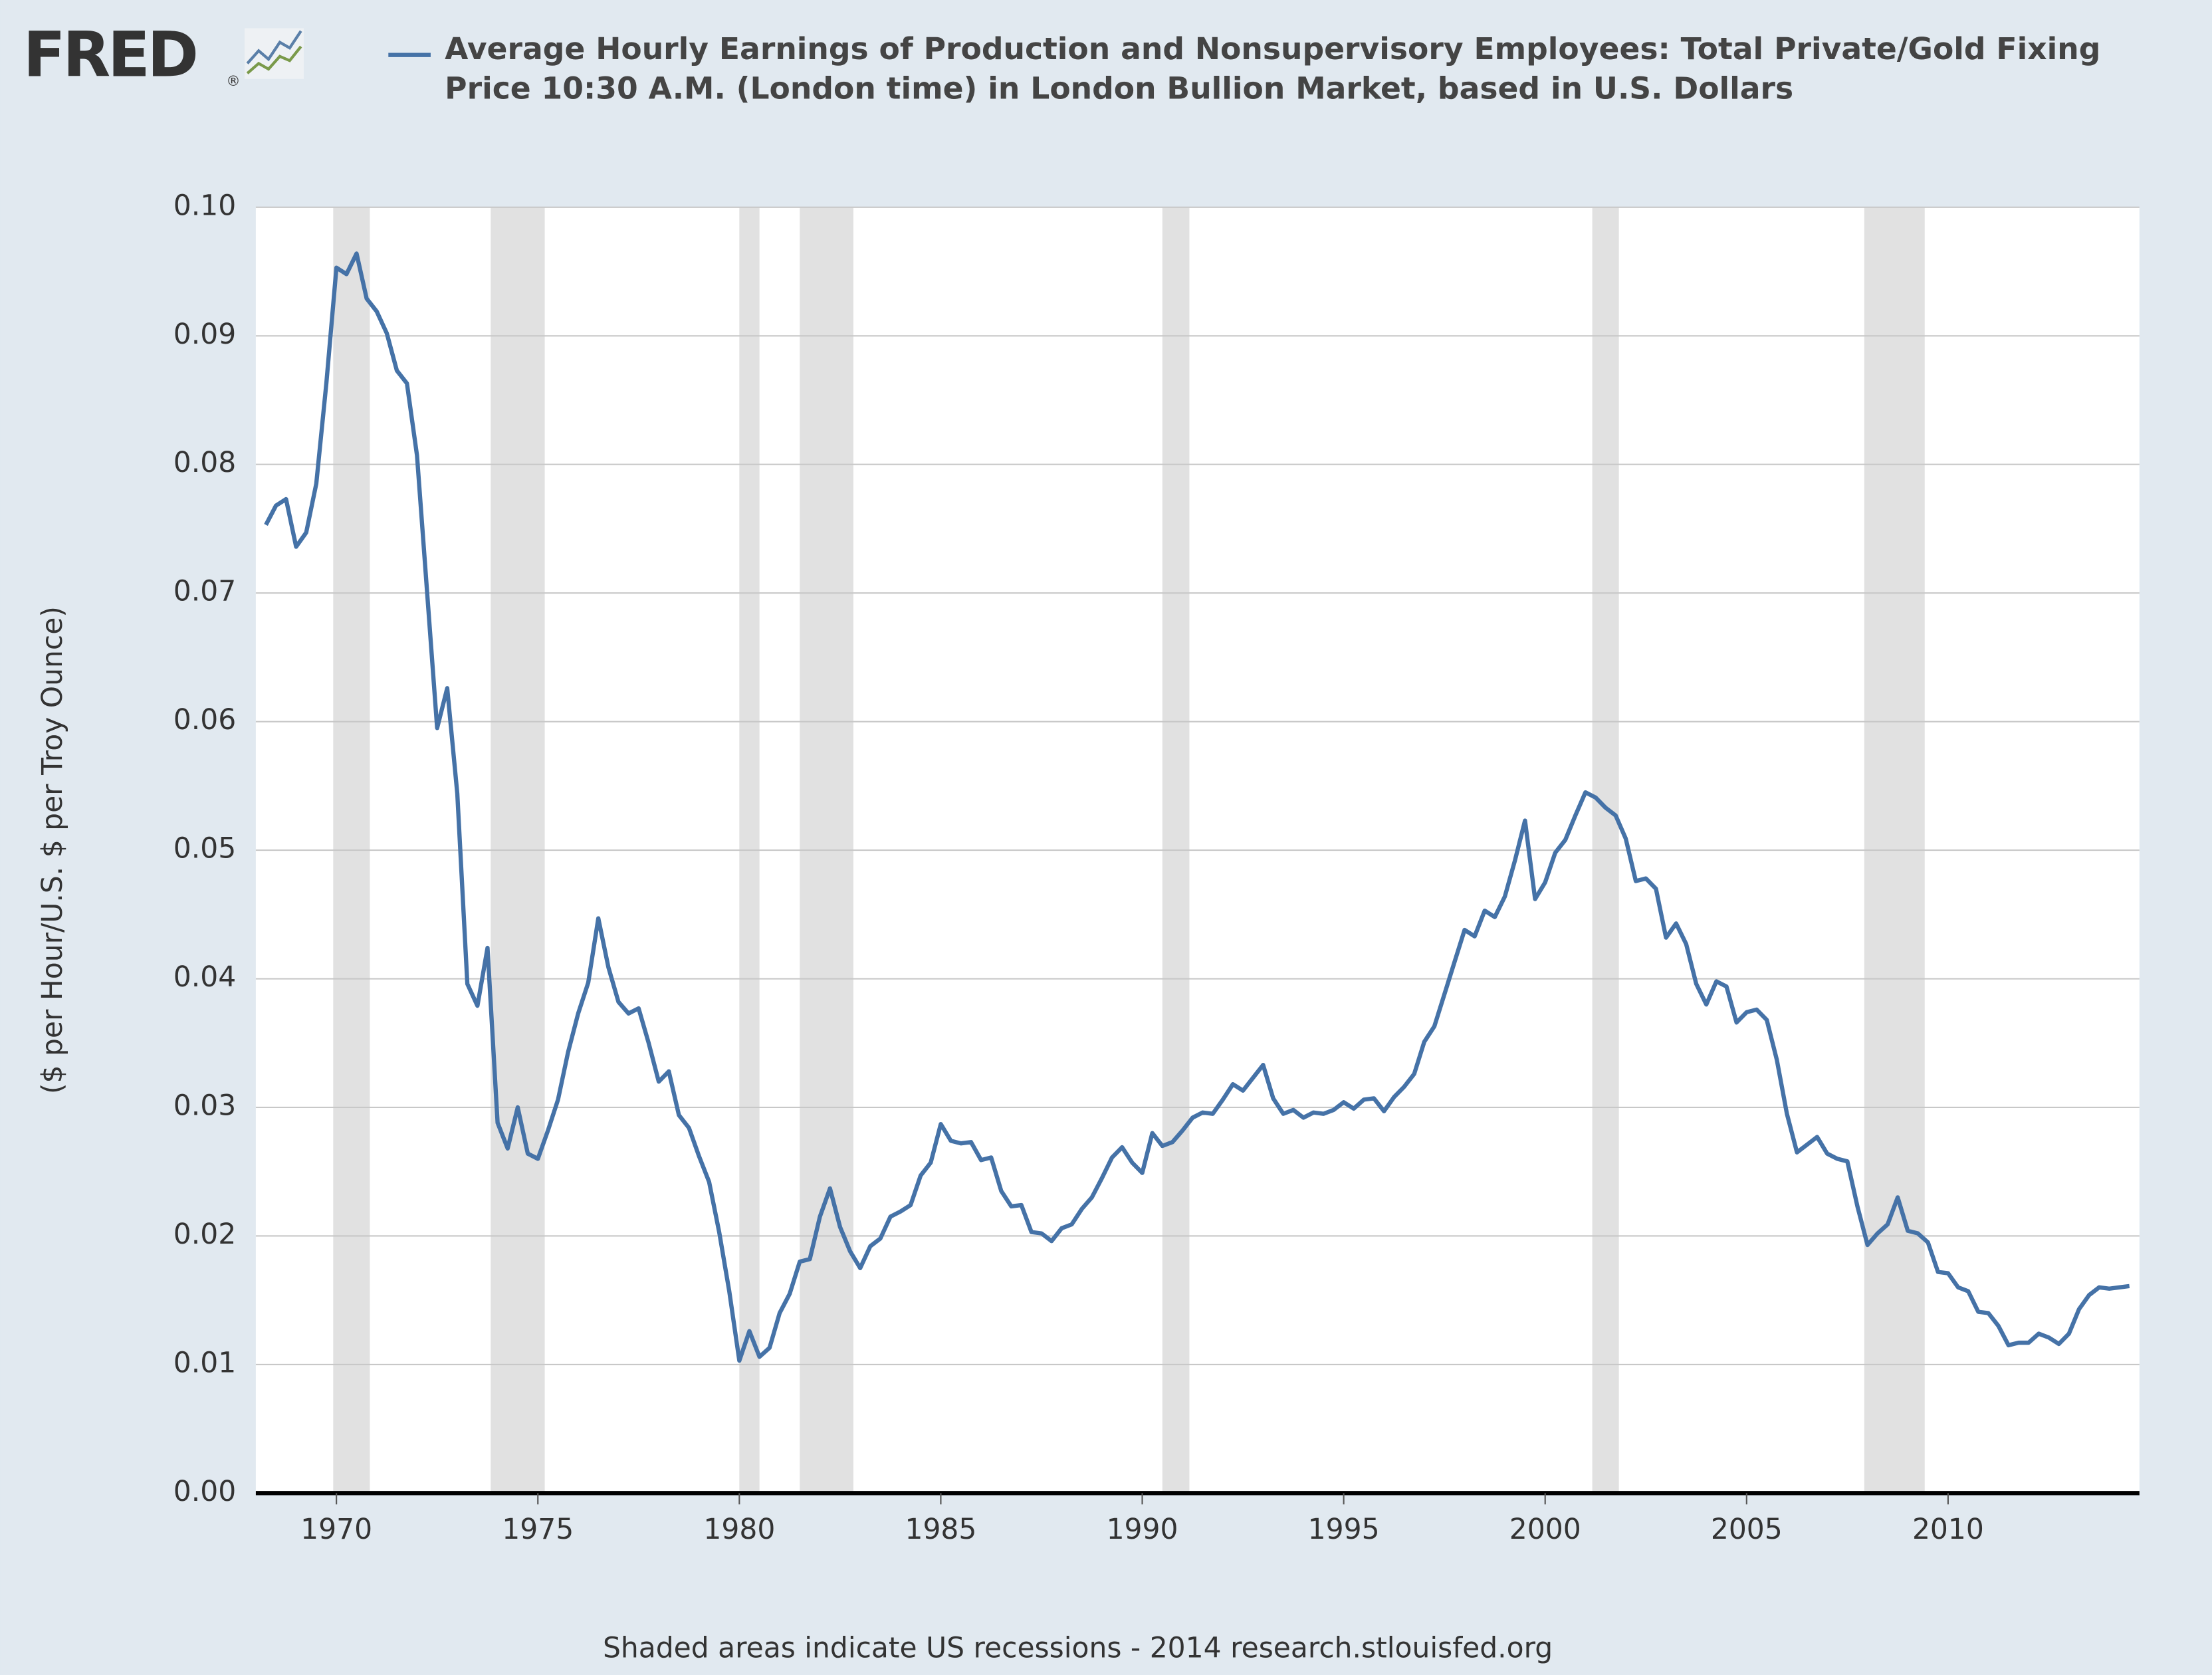 This screenshot has width=2212, height=1675. I want to click on y-tick-label: 0.05, so click(205, 849).